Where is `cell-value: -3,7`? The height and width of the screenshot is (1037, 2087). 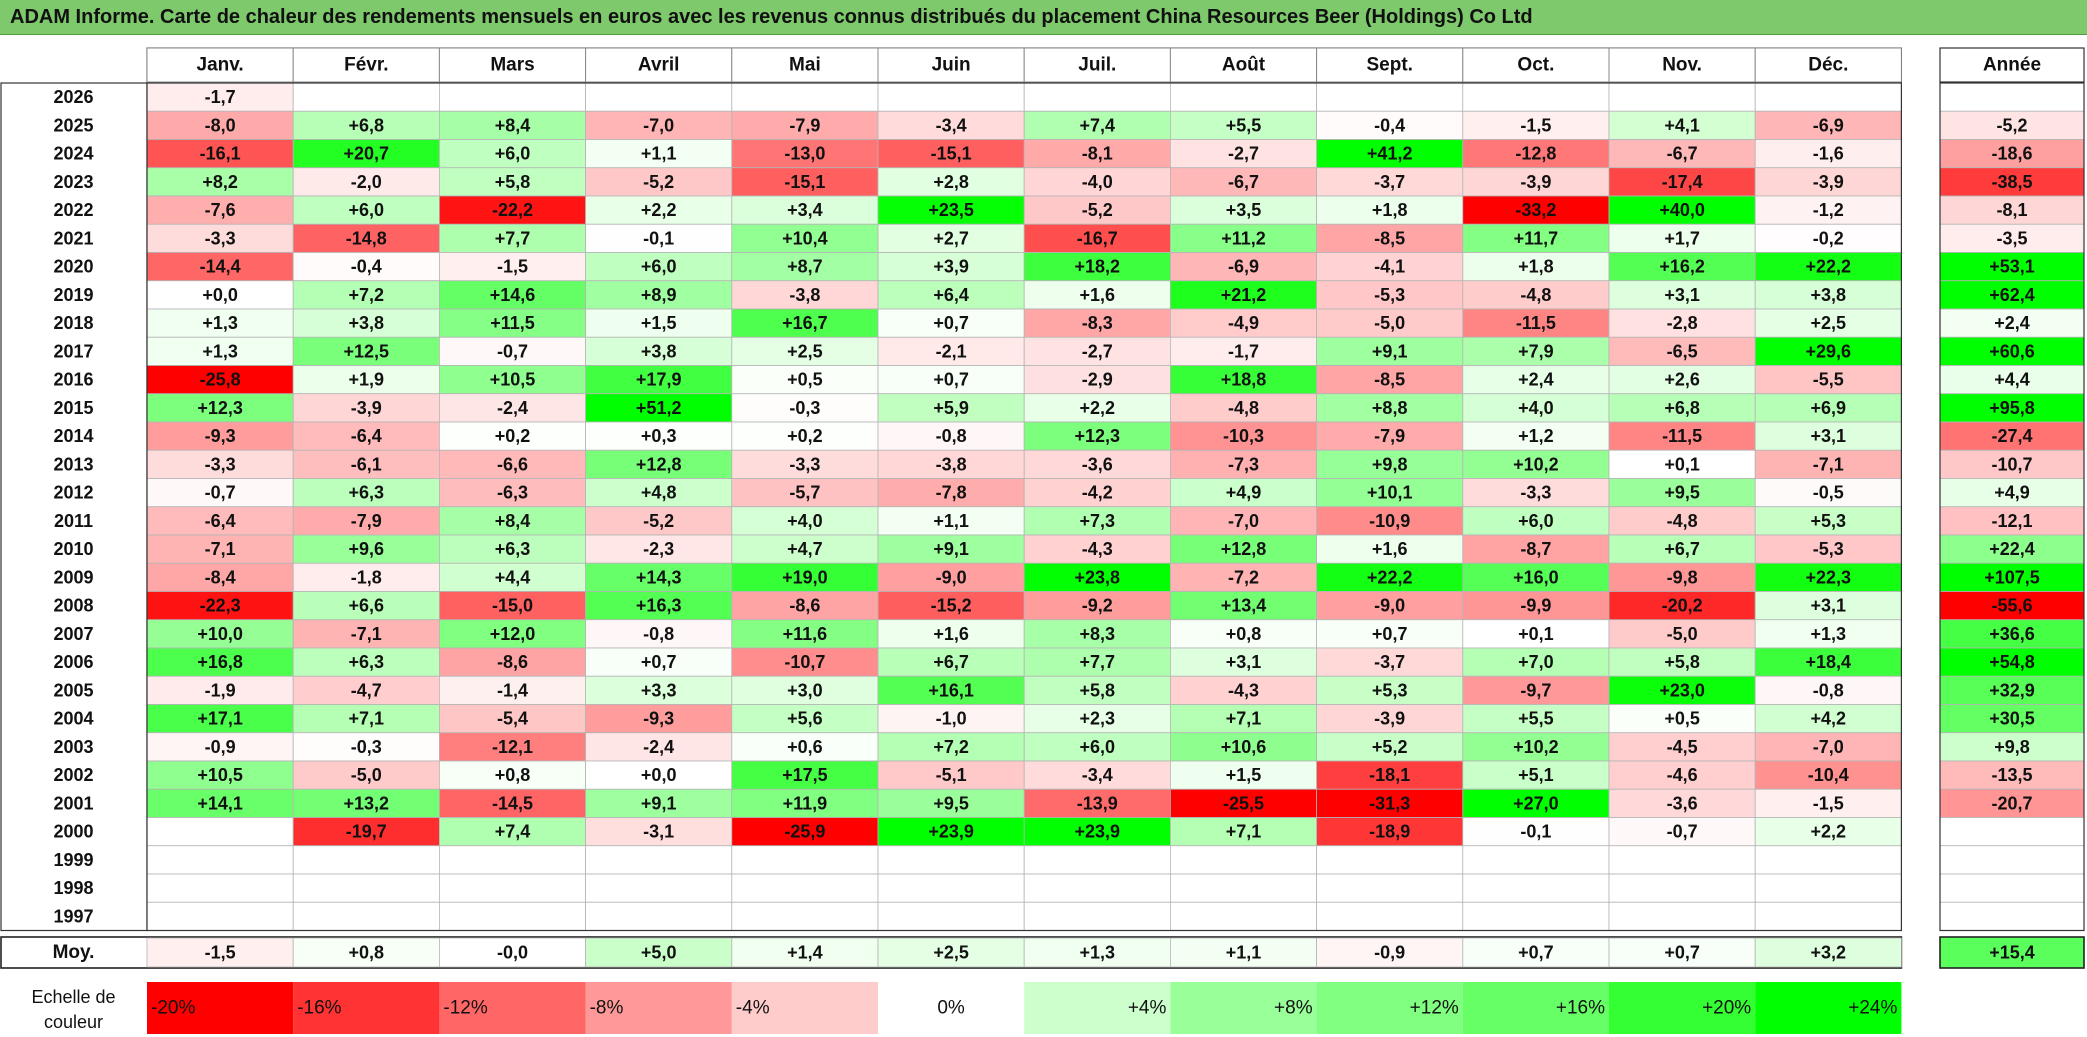
cell-value: -3,7 is located at coordinates (1389, 662).